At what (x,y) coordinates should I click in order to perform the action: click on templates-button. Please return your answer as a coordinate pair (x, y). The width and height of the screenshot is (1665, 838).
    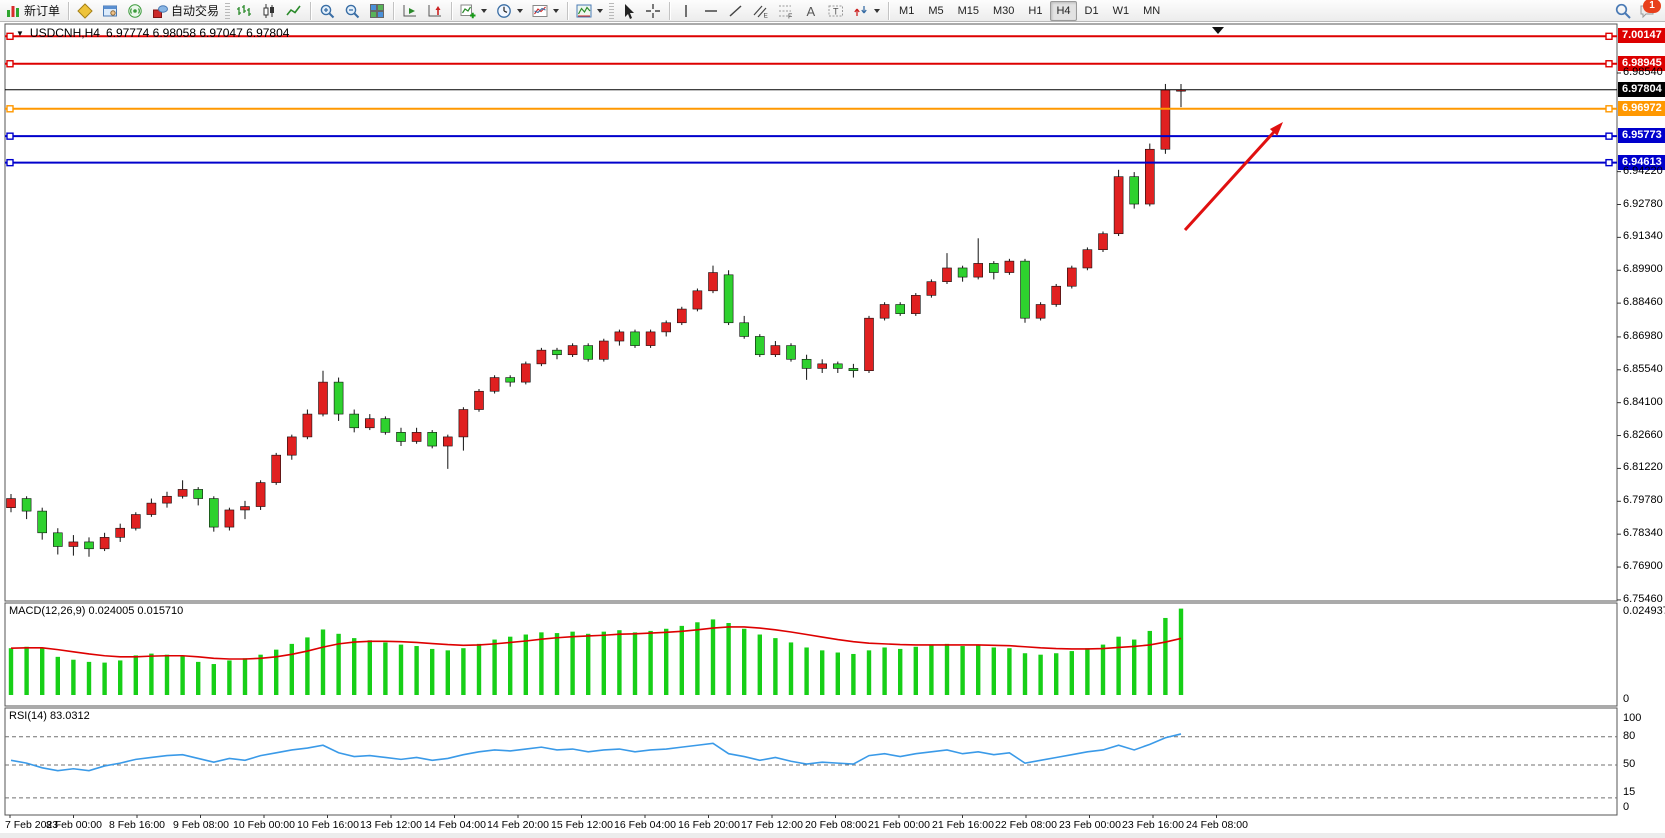
    Looking at the image, I should click on (545, 11).